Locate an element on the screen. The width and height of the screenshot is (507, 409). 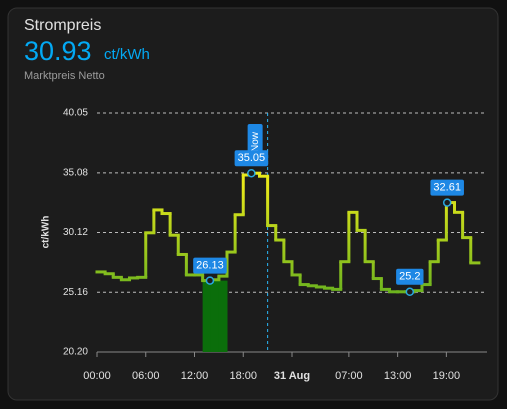
annotation-label: 32.61 is located at coordinates (447, 187).